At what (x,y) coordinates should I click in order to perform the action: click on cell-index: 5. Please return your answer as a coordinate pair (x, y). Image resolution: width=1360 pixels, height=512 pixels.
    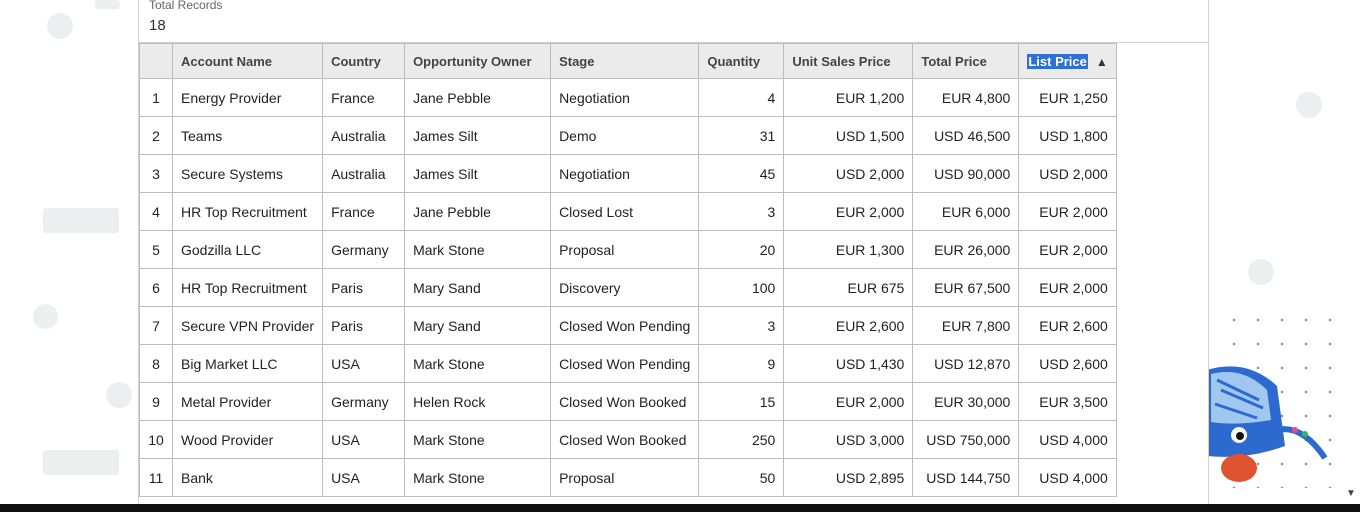
    Looking at the image, I should click on (156, 249).